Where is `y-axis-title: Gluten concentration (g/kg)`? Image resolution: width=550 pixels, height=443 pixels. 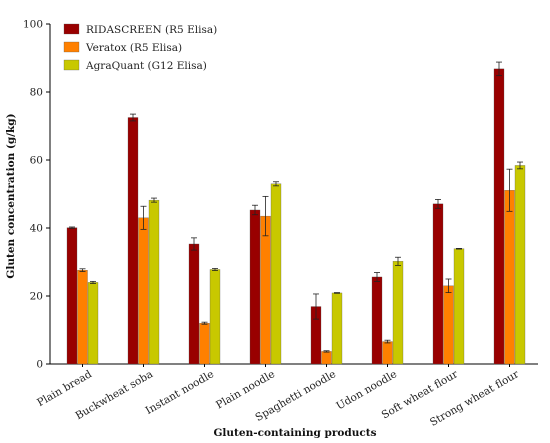 y-axis-title: Gluten concentration (g/kg) is located at coordinates (11, 195).